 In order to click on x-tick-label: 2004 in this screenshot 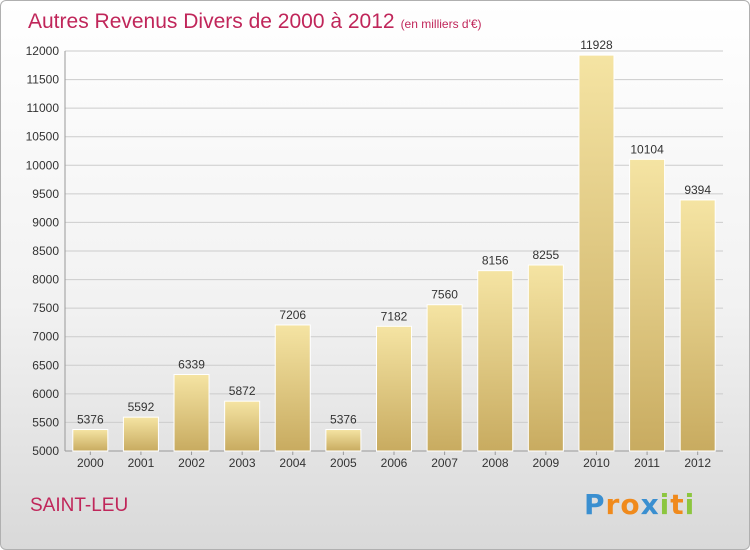, I will do `click(292, 463)`.